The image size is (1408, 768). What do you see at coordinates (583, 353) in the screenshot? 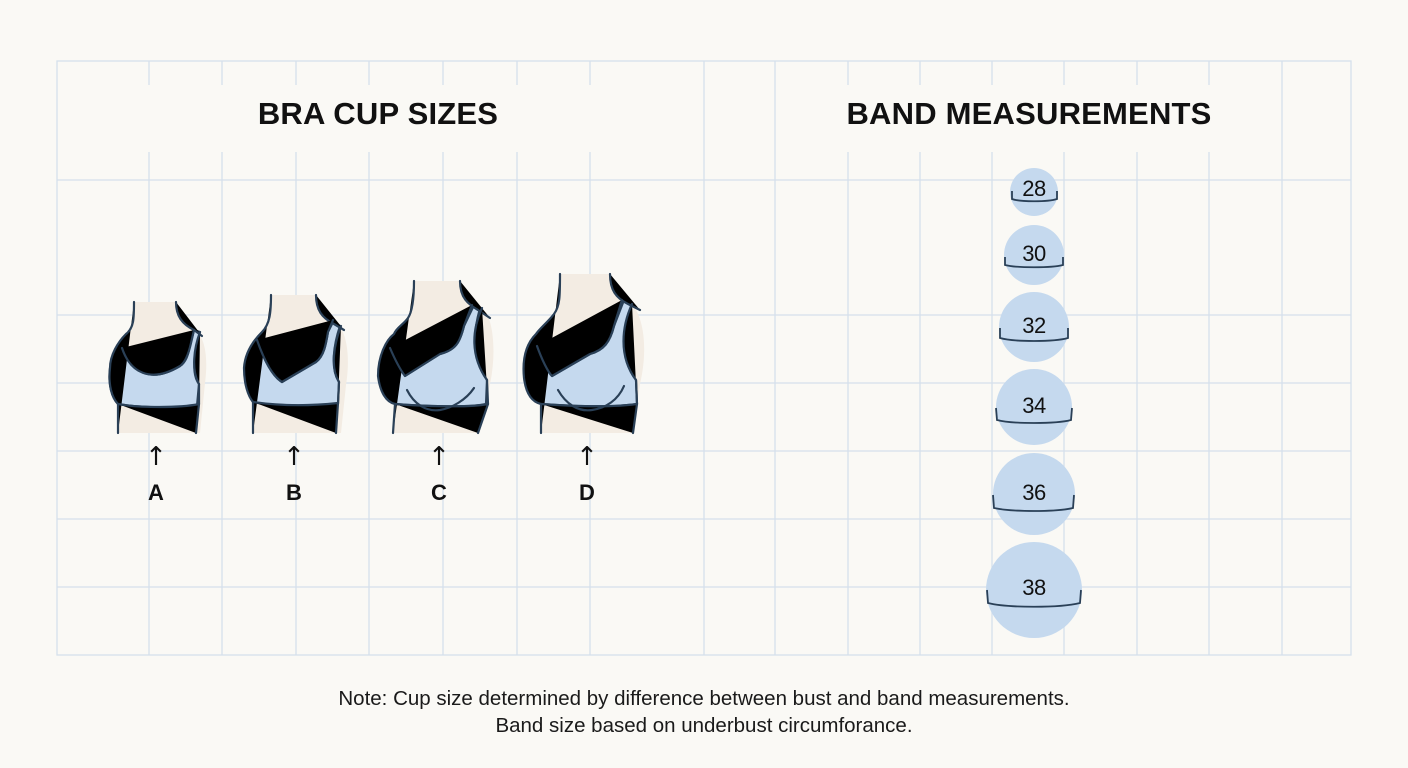
I see `figure-cup-d` at bounding box center [583, 353].